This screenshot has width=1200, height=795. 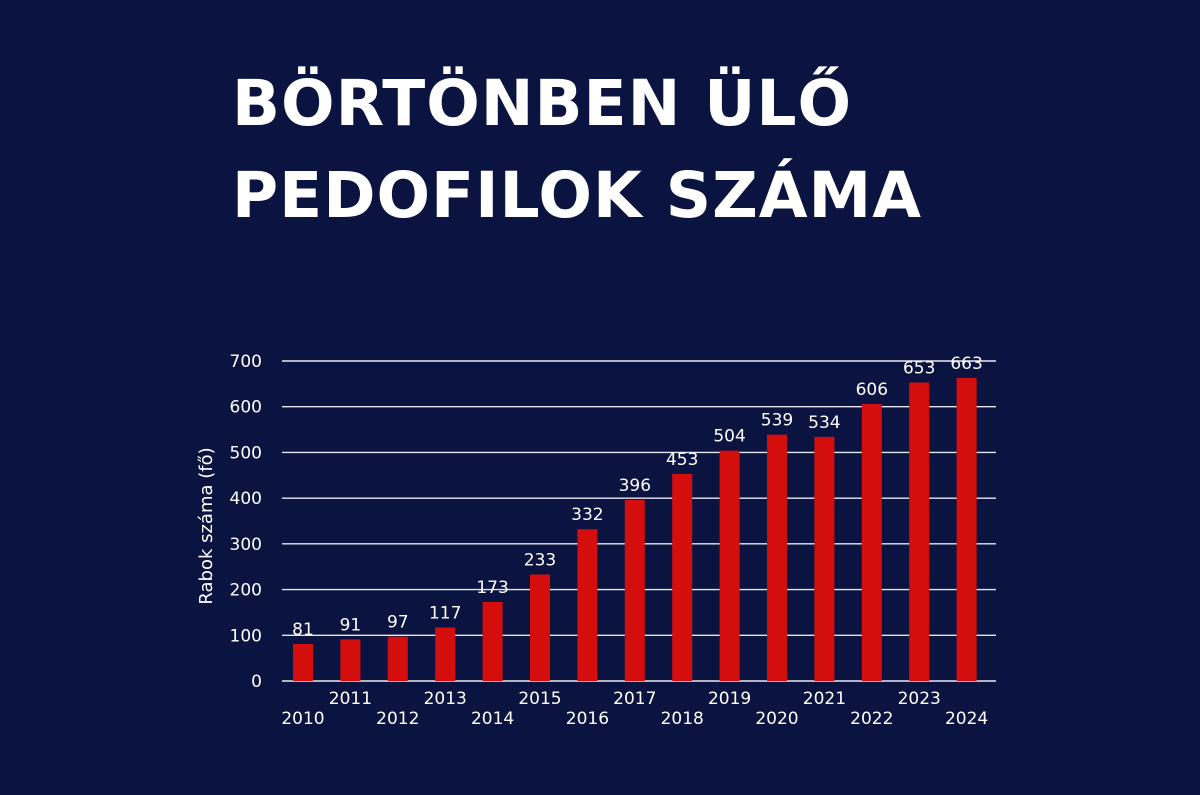 I want to click on x-tick-label: 2016, so click(x=587, y=719).